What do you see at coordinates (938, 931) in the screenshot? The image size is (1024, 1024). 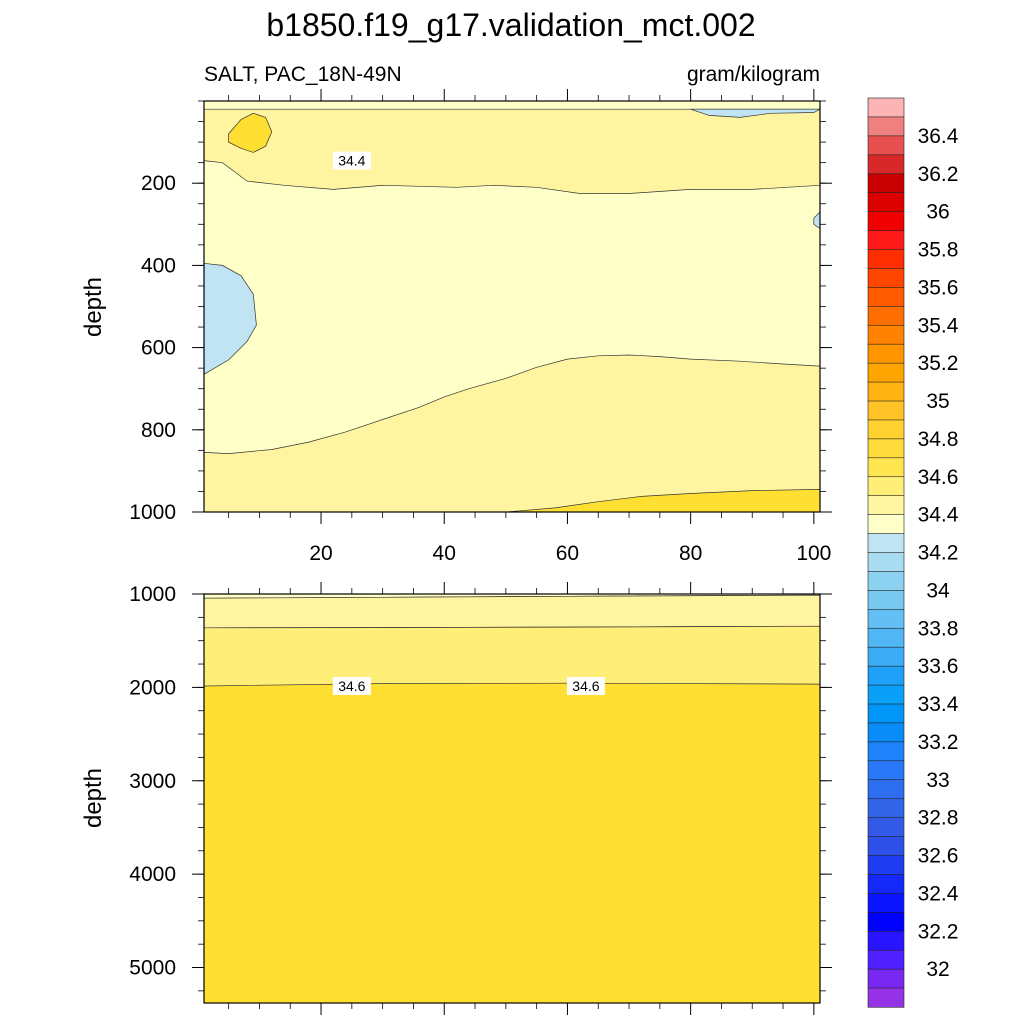 I see `colorbar-label: 32.2` at bounding box center [938, 931].